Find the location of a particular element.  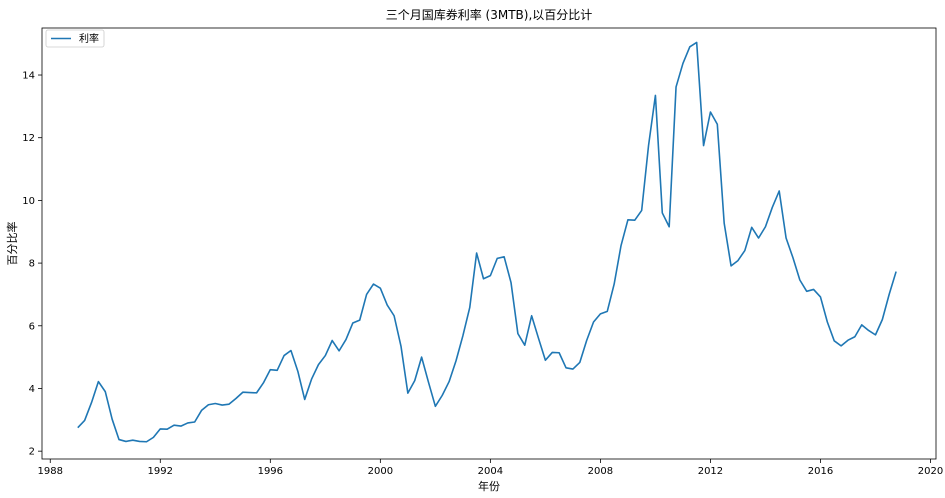

x-axis: 1988 1992 1996 2000 2004 2008 2012 2016 2020 is located at coordinates (490, 468).